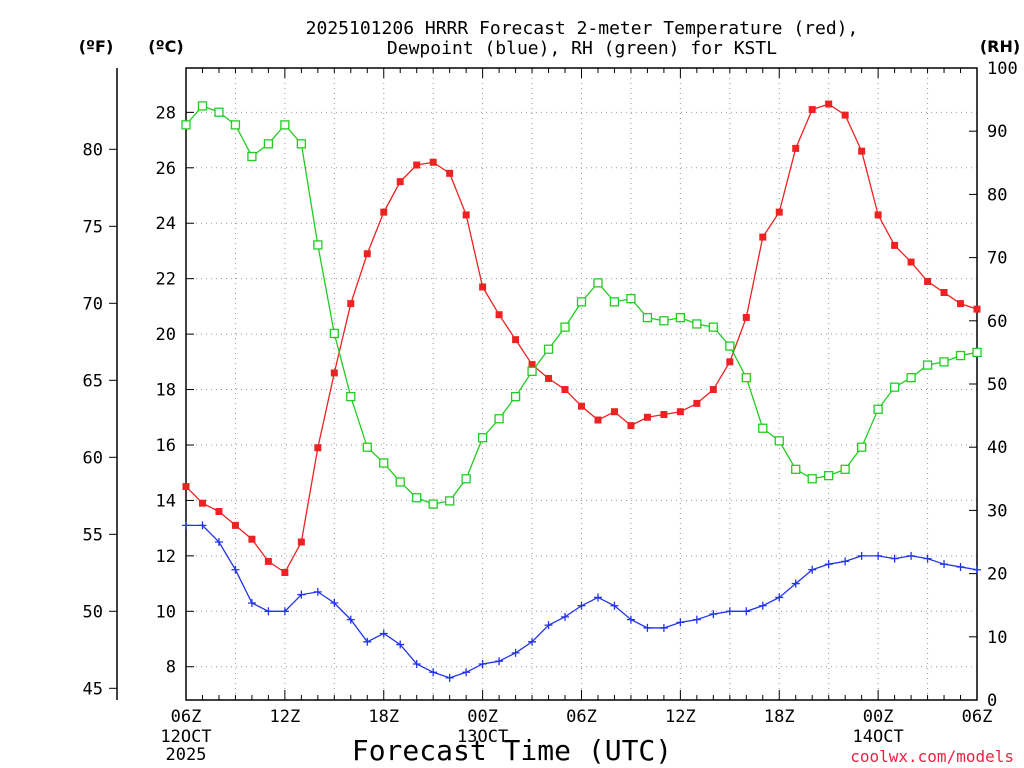  I want to click on x-tick-label: 06Z, so click(581, 717).